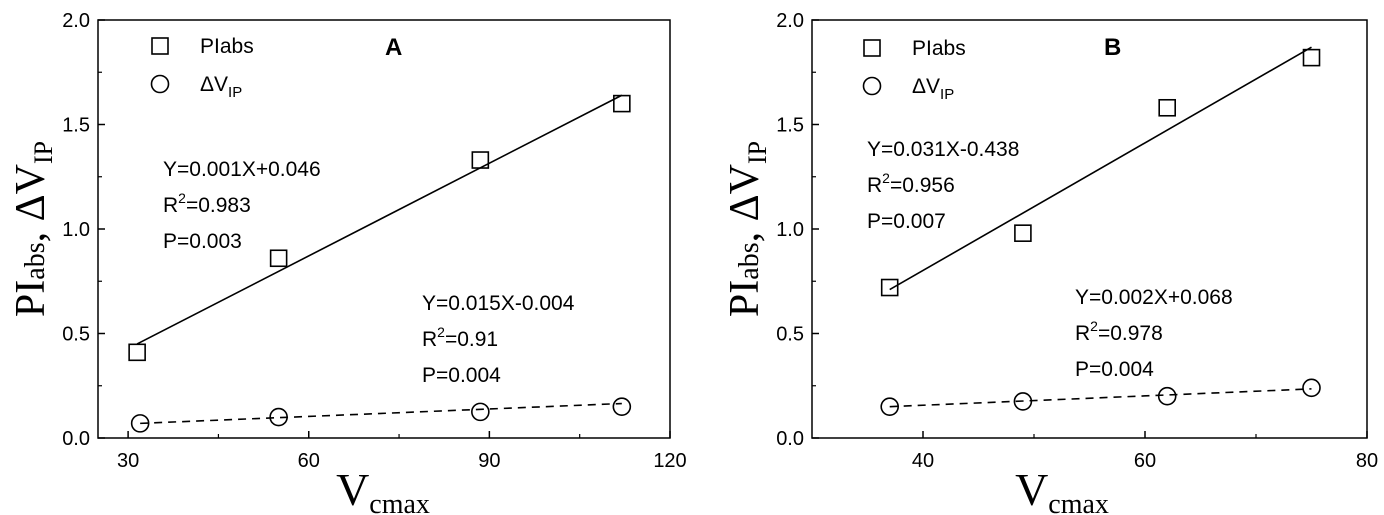 The height and width of the screenshot is (515, 1384). What do you see at coordinates (202, 241) in the screenshot?
I see `regression-annotation: P=0.003` at bounding box center [202, 241].